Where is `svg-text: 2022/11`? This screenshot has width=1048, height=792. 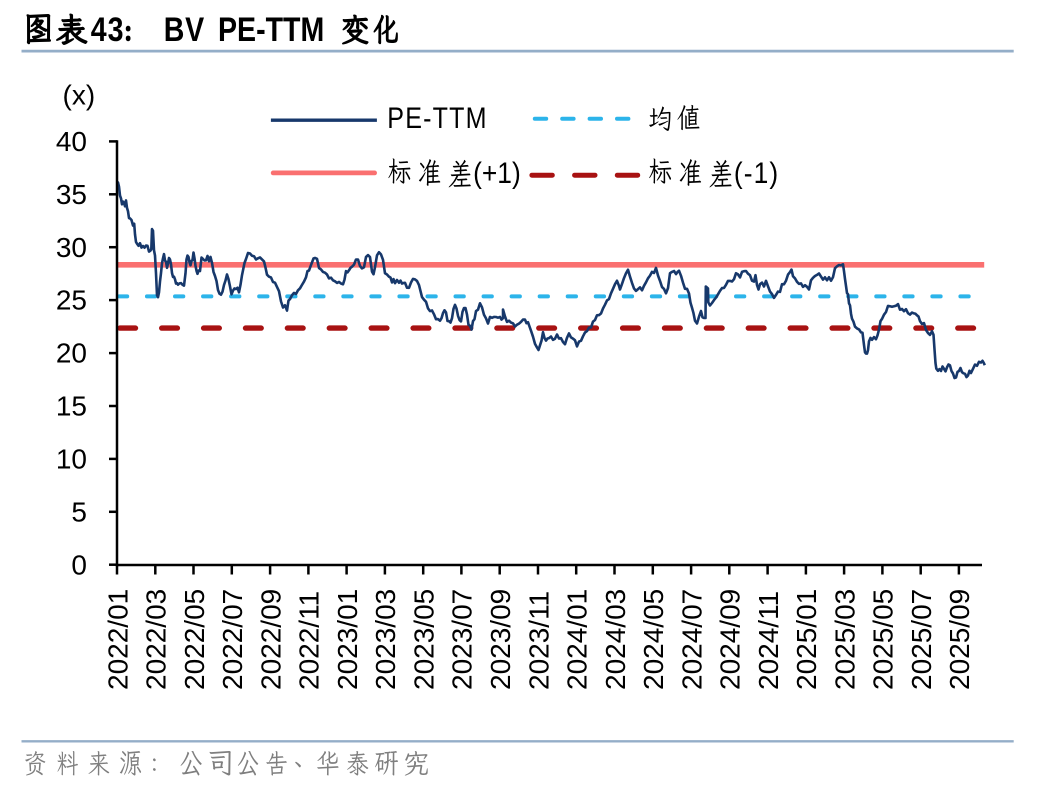 svg-text: 2022/11 is located at coordinates (309, 640).